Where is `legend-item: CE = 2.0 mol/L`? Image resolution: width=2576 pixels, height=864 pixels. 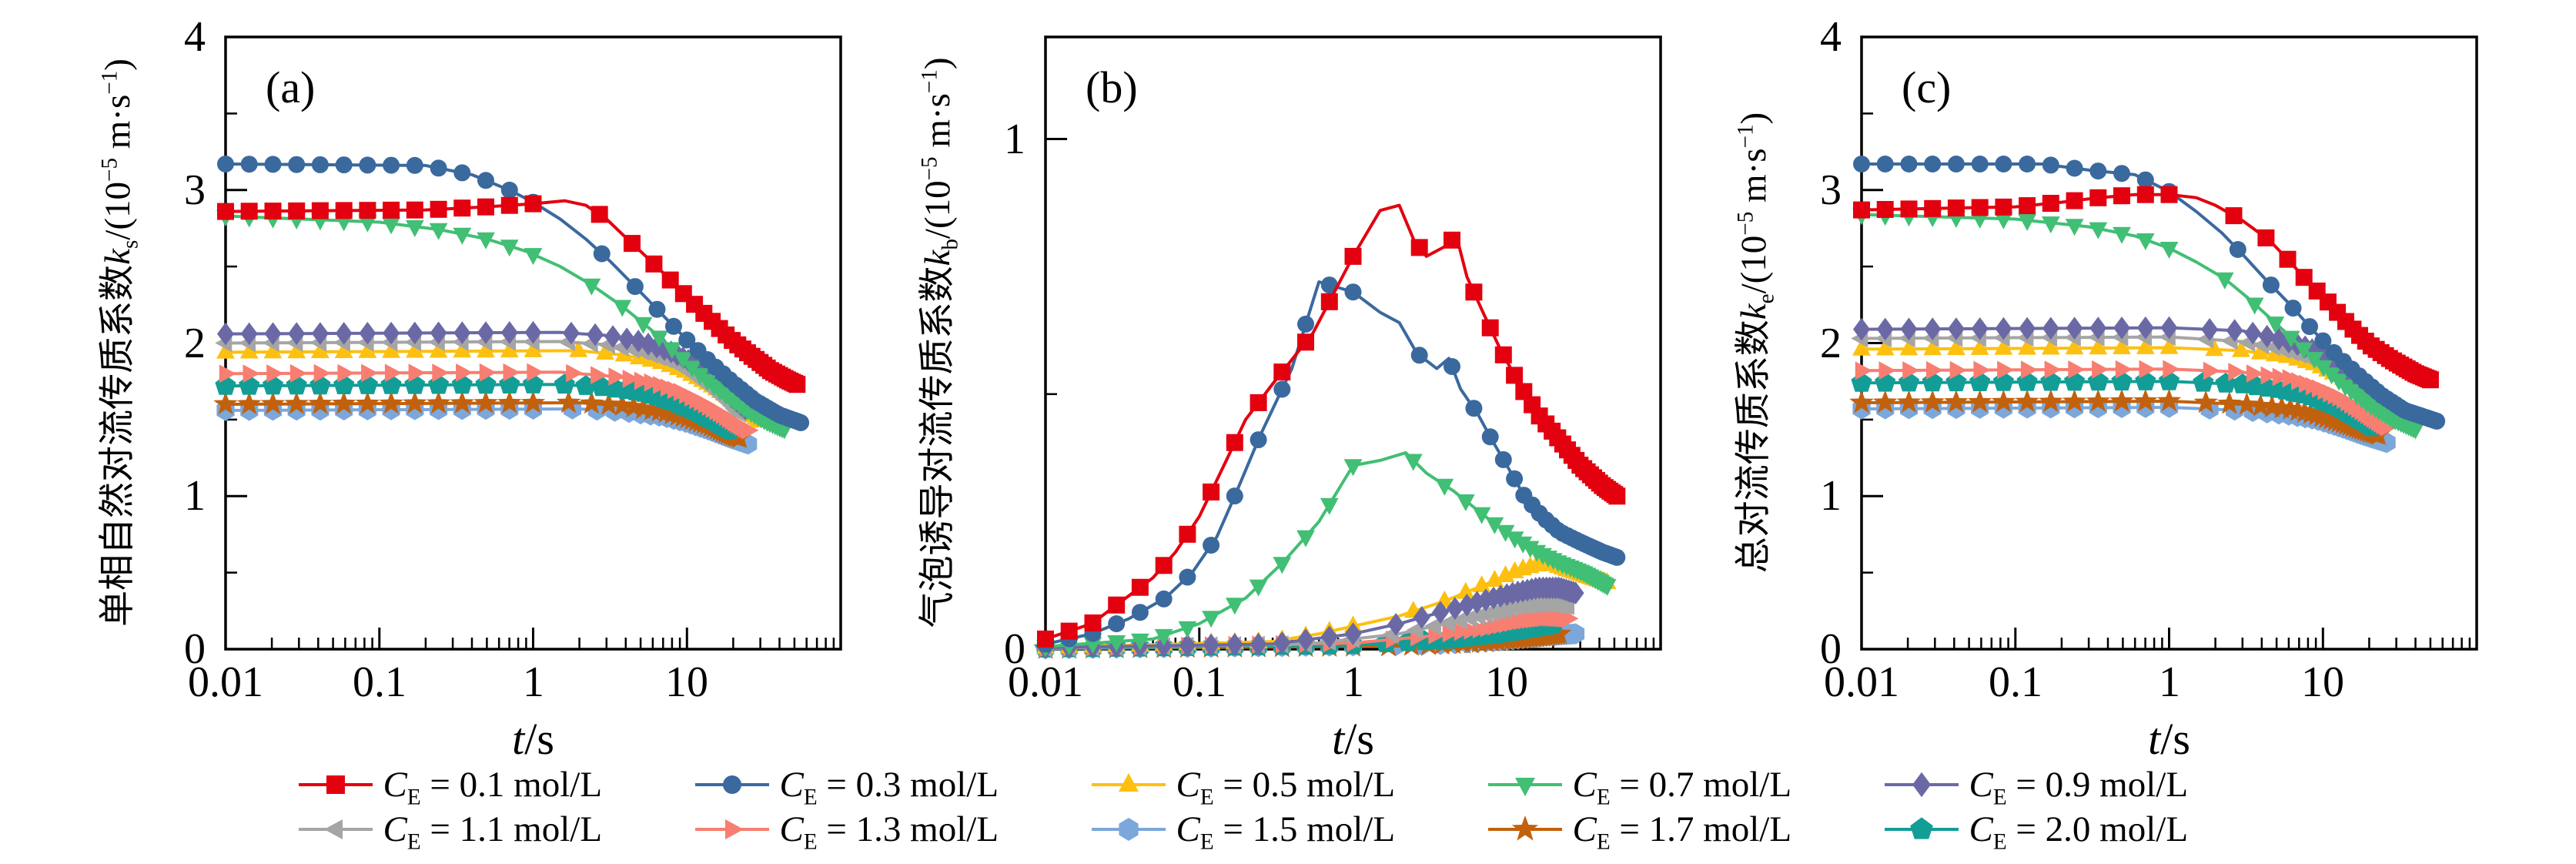 legend-item: CE = 2.0 mol/L is located at coordinates (2081, 832).